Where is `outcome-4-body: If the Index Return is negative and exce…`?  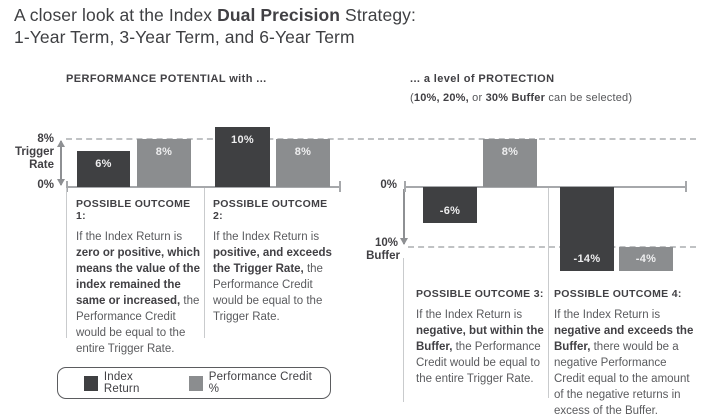 outcome-4-body: If the Index Return is negative and exce… is located at coordinates (624, 363).